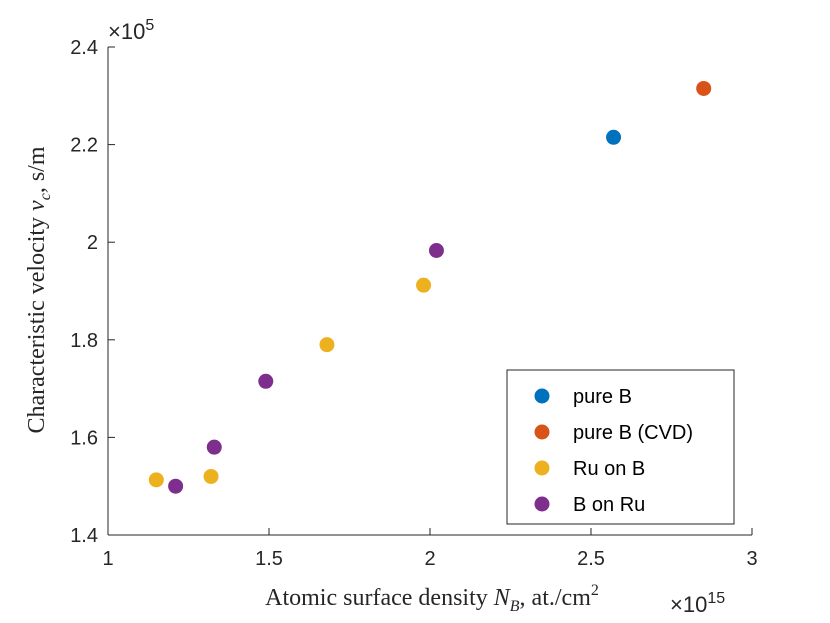  Describe the element at coordinates (609, 469) in the screenshot. I see `legend-entry: Ru on B` at that location.